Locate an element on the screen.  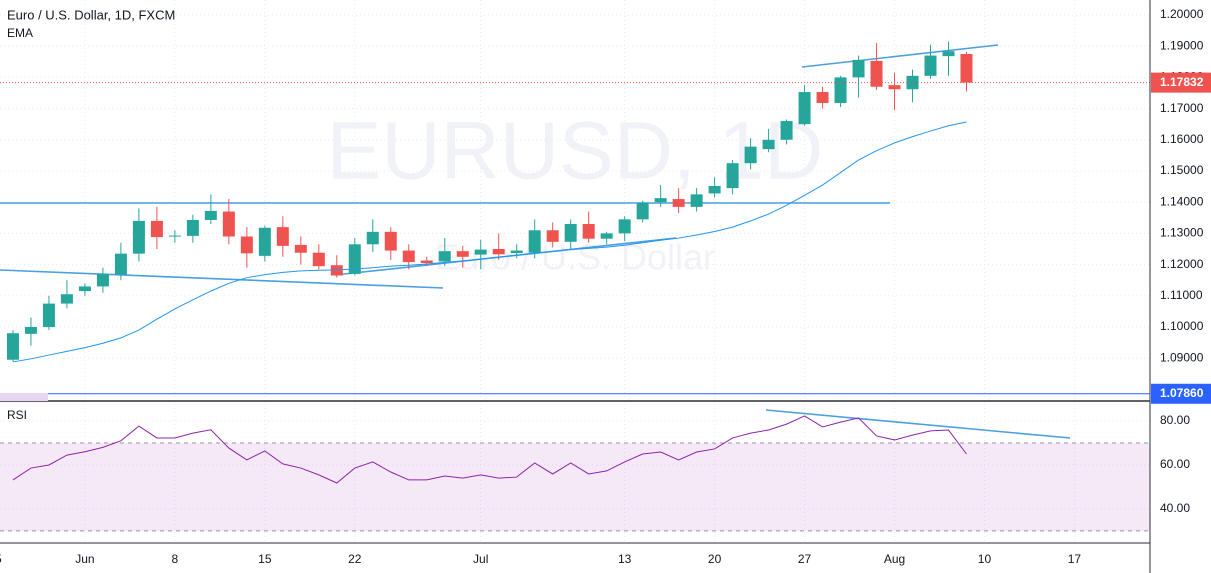
watermark: EURUSD, 1D is located at coordinates (575, 151).